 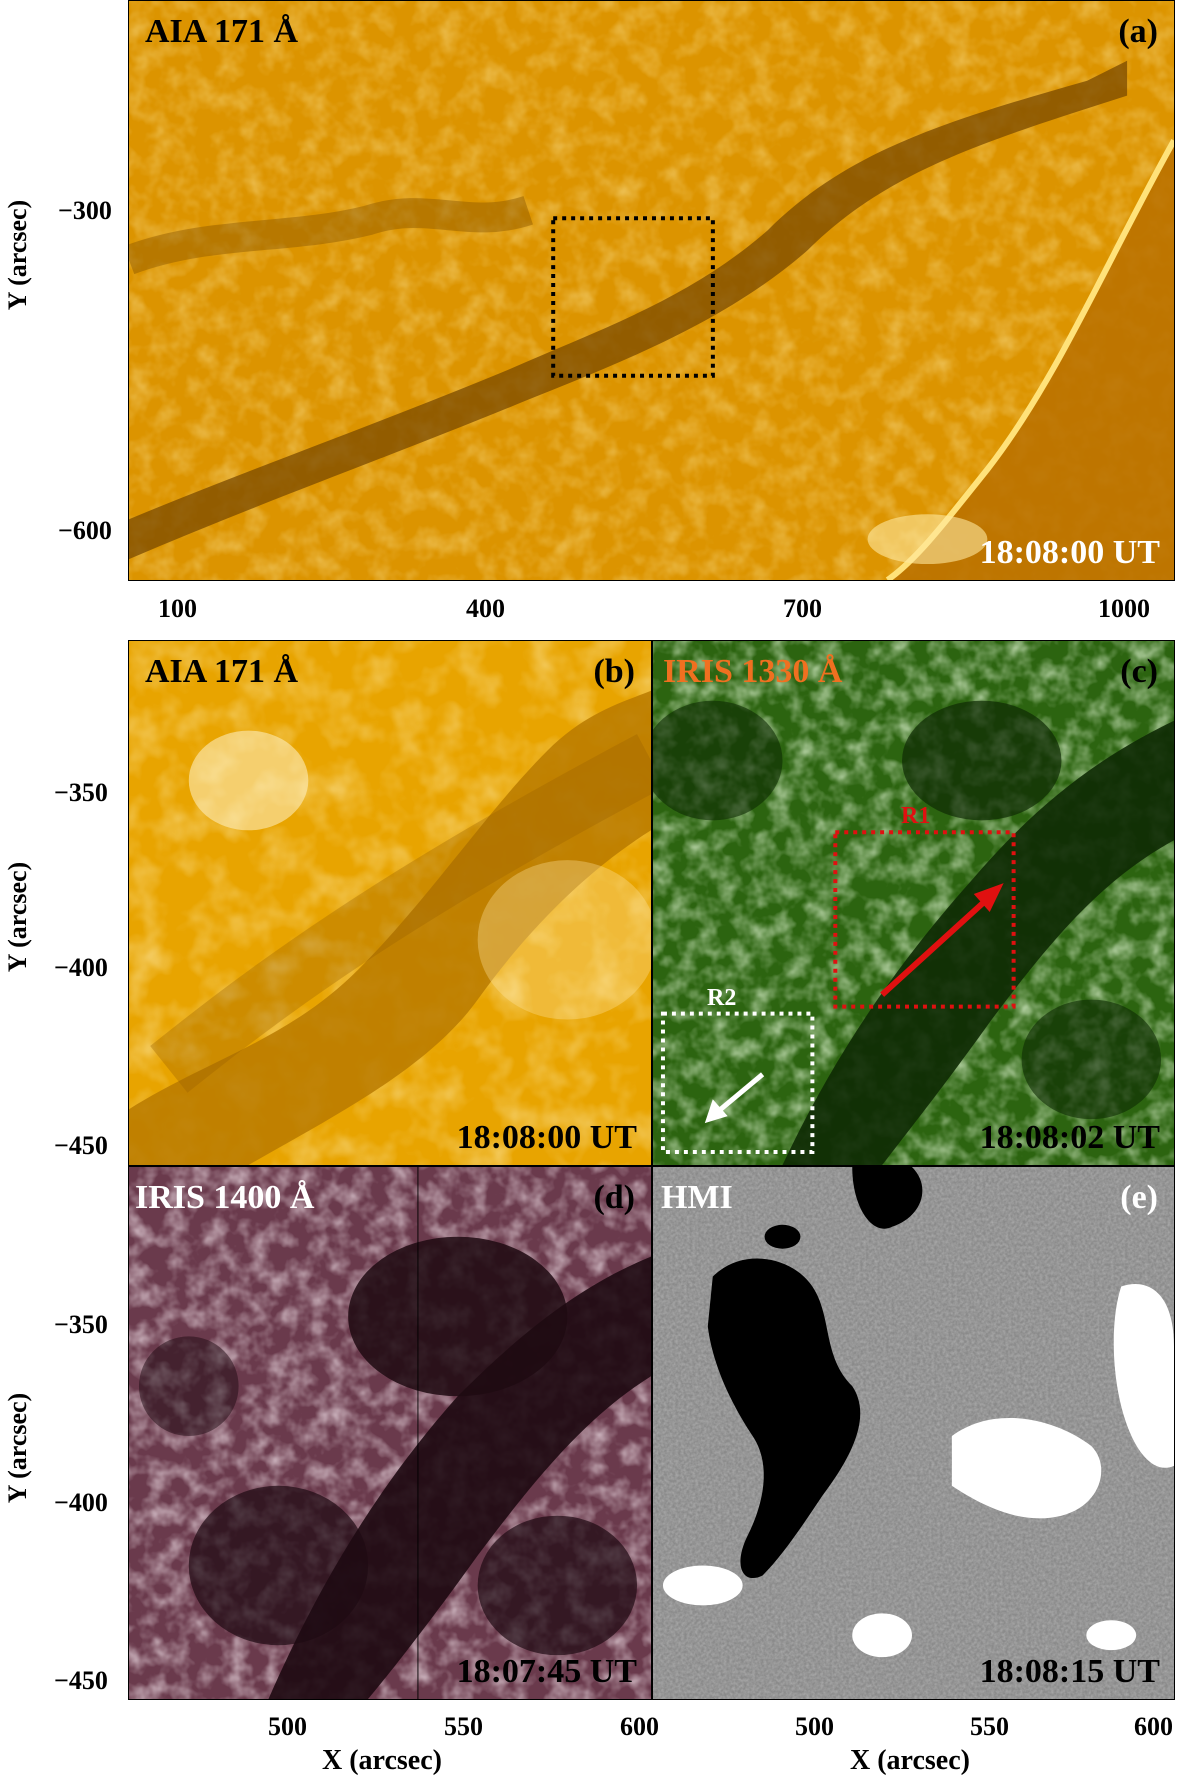 I want to click on panel-b-timestamp: 18:08:00 UT, so click(x=546, y=1137).